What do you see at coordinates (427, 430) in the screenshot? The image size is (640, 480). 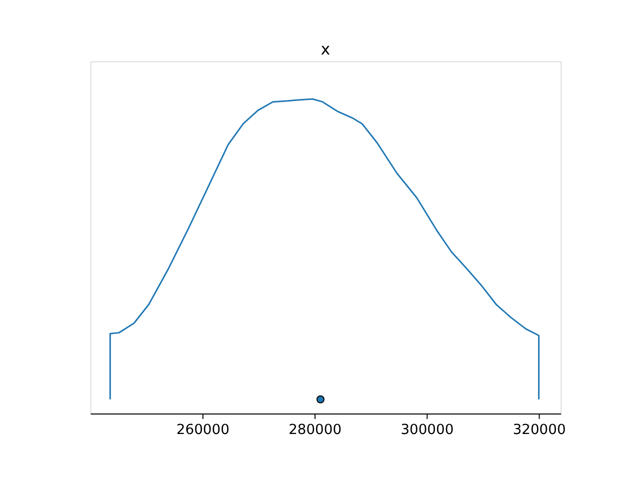 I see `x-tick-label: 300000` at bounding box center [427, 430].